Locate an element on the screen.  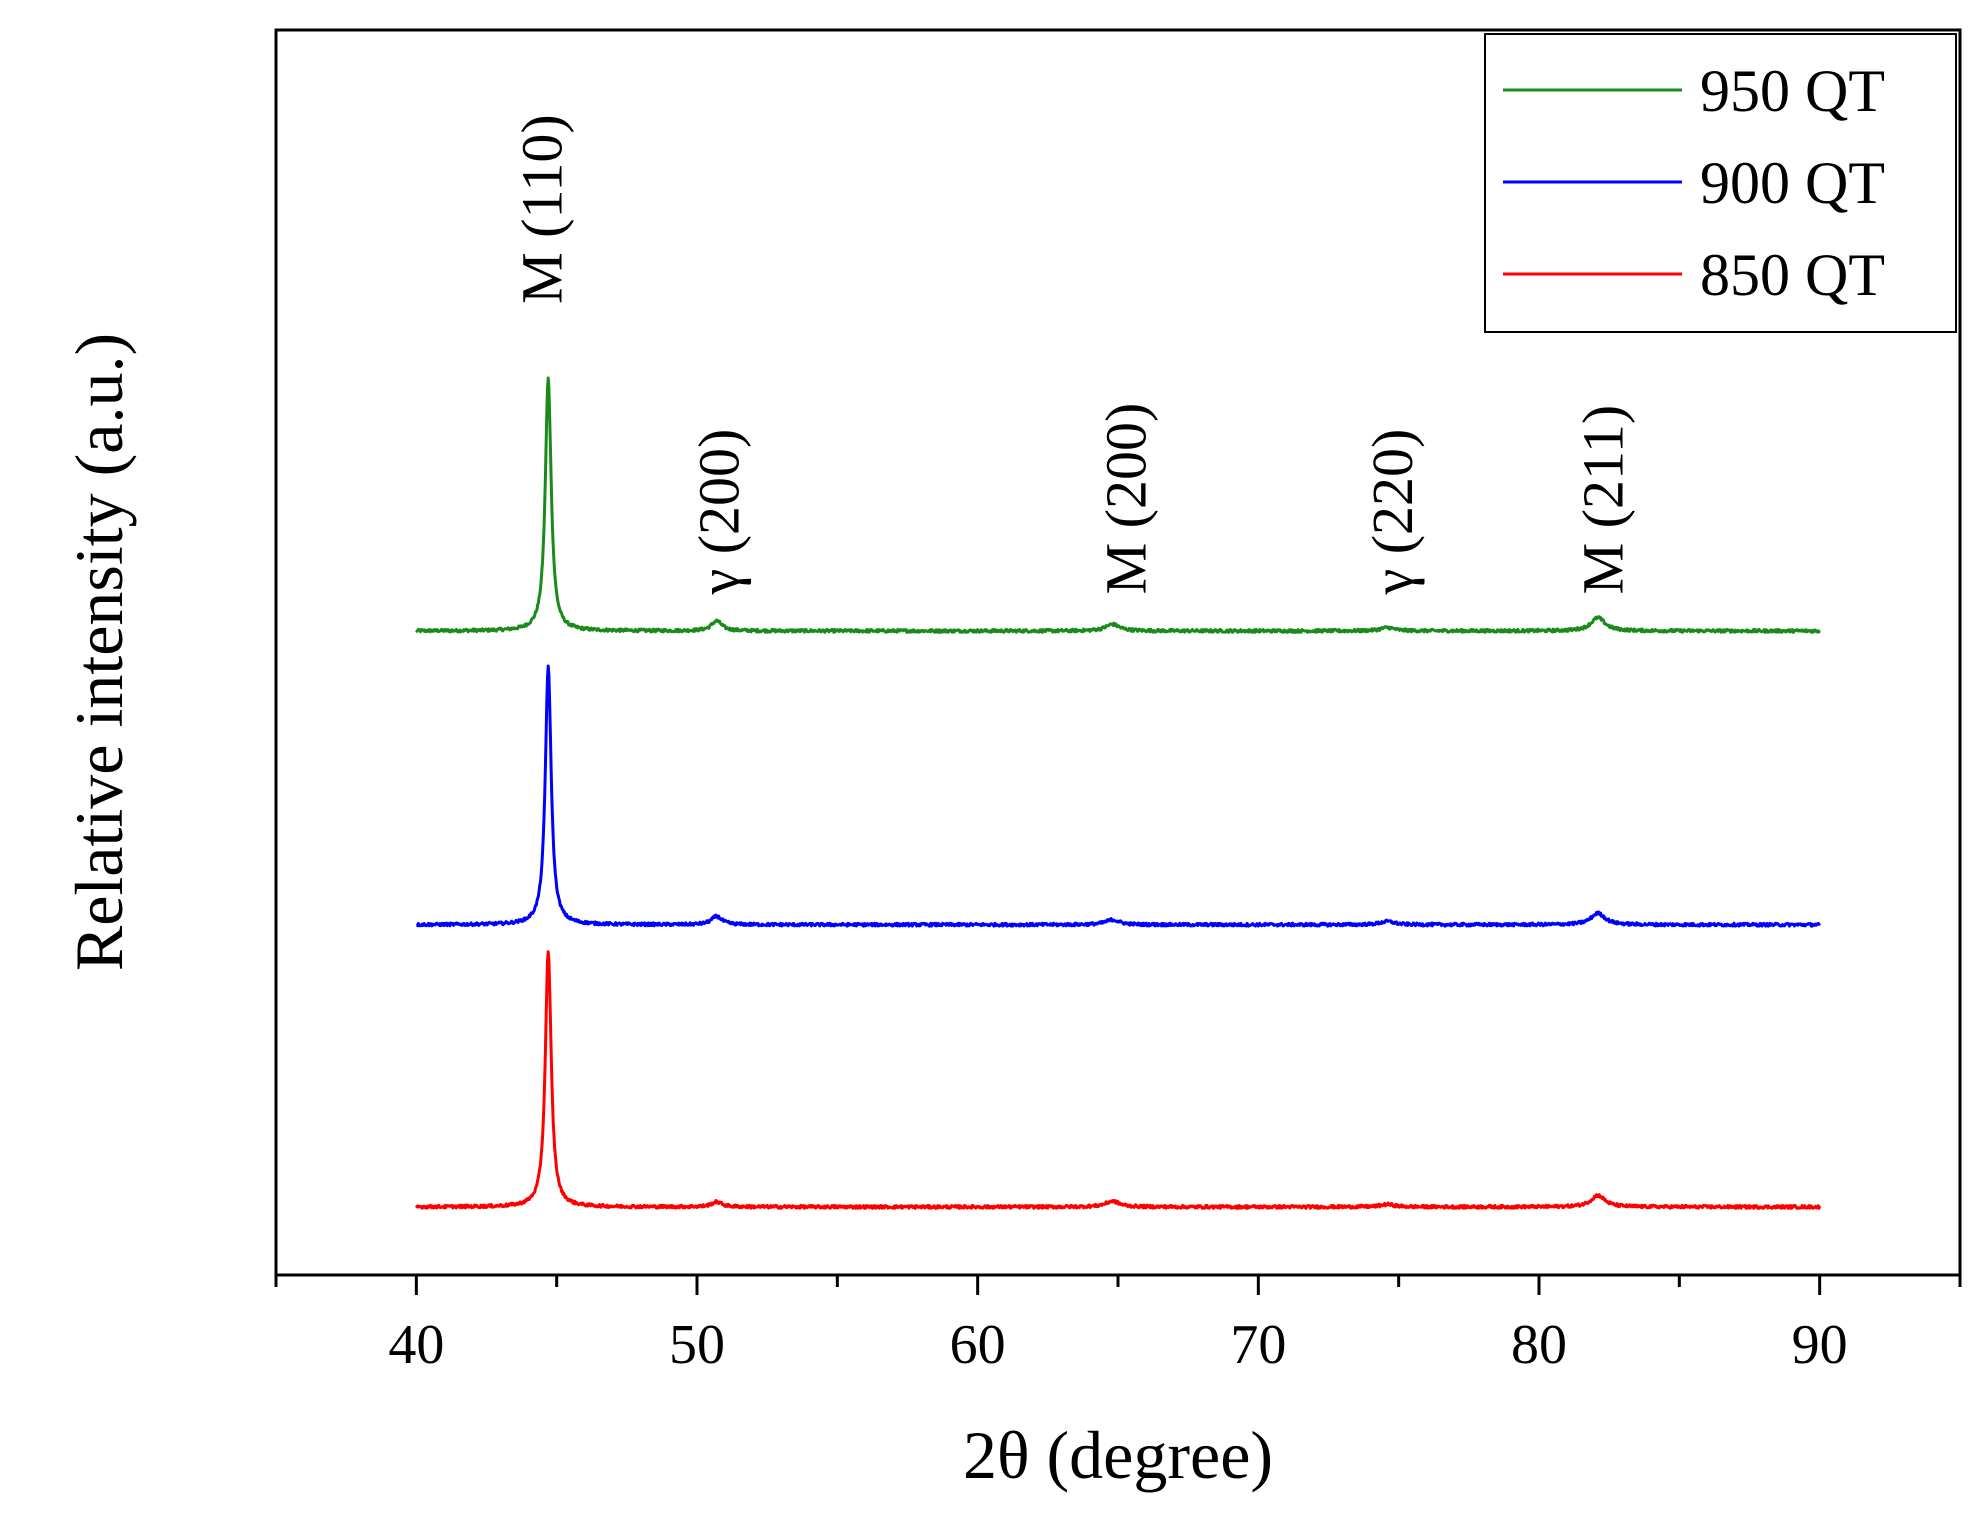
peak-label: γ (220) is located at coordinates (1392, 512).